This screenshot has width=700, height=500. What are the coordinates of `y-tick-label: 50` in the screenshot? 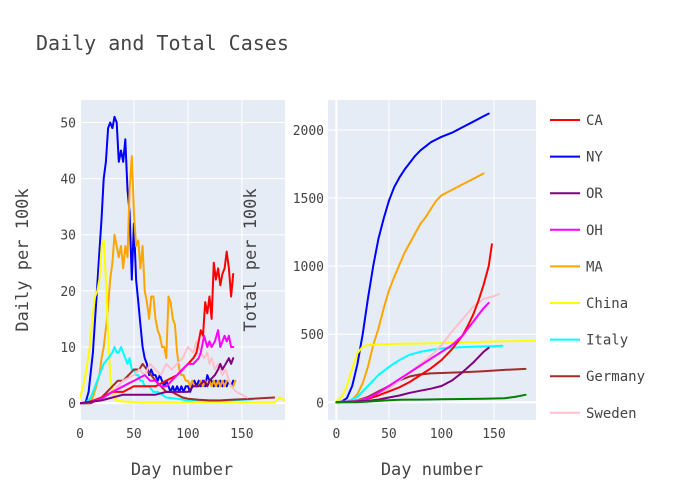 It's located at (68, 123).